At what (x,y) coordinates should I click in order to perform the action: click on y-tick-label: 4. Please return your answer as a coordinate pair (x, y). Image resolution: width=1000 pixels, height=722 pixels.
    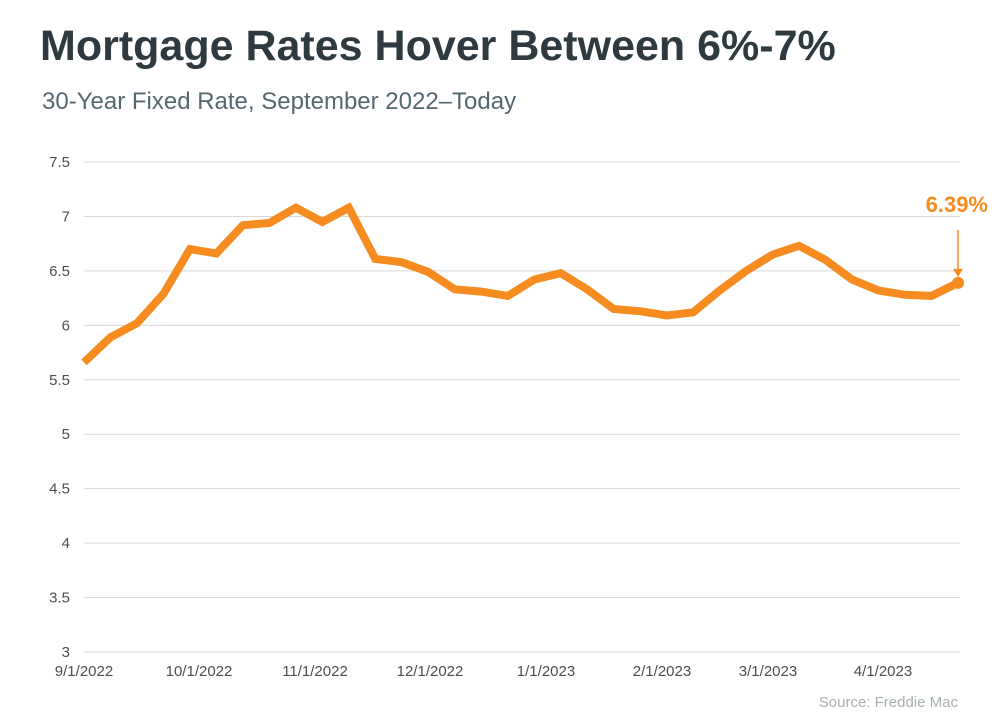
    Looking at the image, I should click on (66, 543).